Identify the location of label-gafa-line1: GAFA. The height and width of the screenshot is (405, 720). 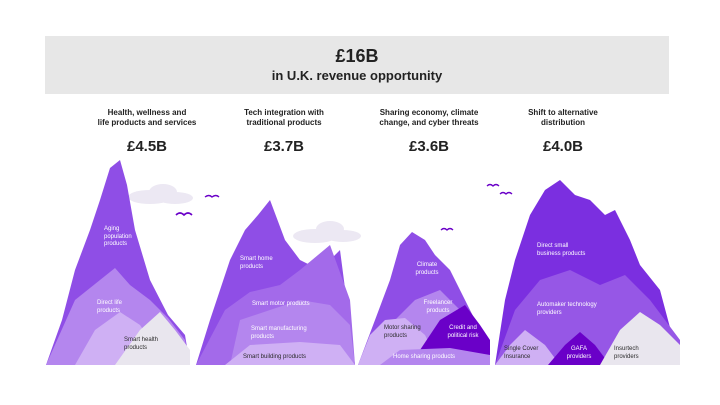
(578, 349).